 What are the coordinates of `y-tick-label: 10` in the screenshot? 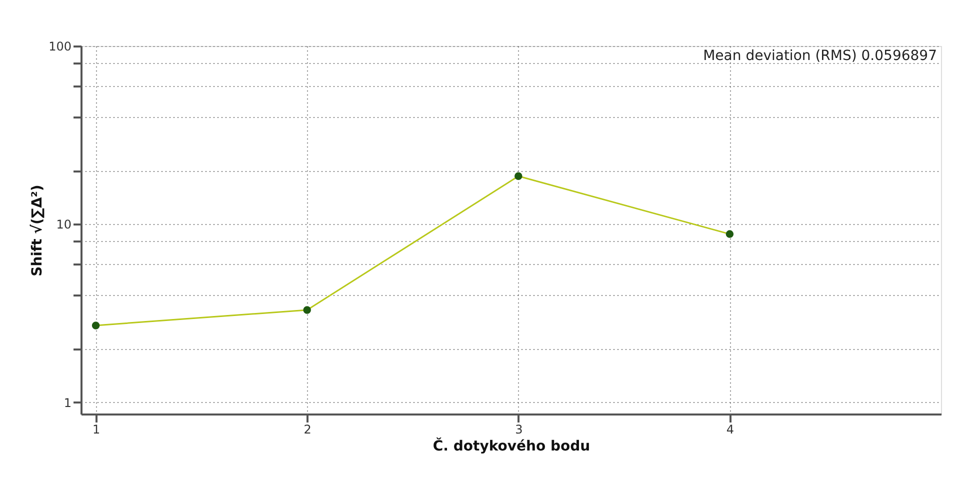 It's located at (64, 225).